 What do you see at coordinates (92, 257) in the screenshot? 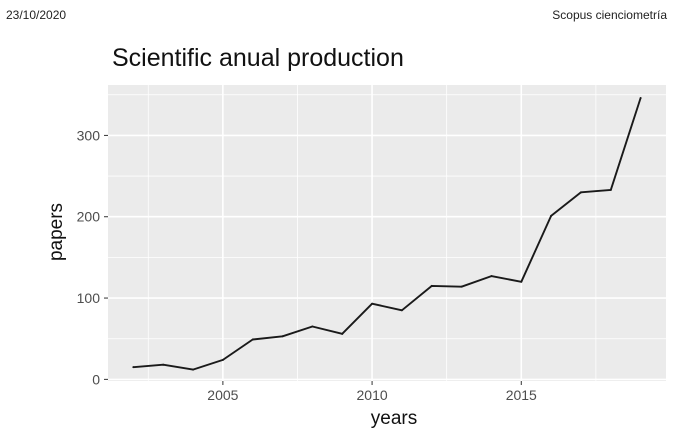
I see `y-axis: 0 100 200 300` at bounding box center [92, 257].